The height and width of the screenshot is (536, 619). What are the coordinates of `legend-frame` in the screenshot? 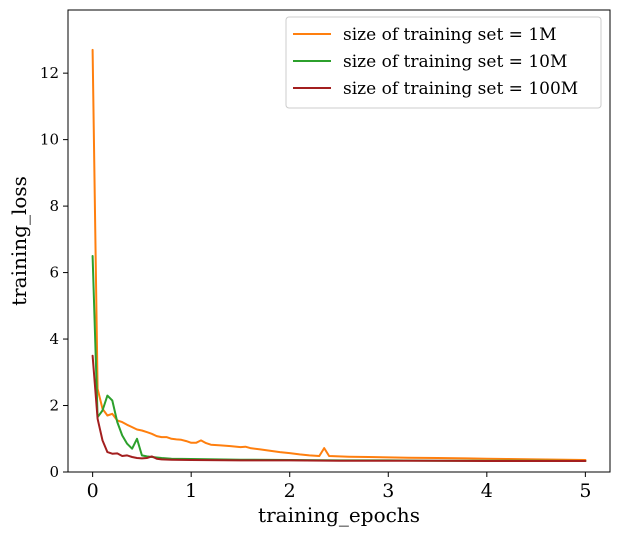 It's located at (443, 62).